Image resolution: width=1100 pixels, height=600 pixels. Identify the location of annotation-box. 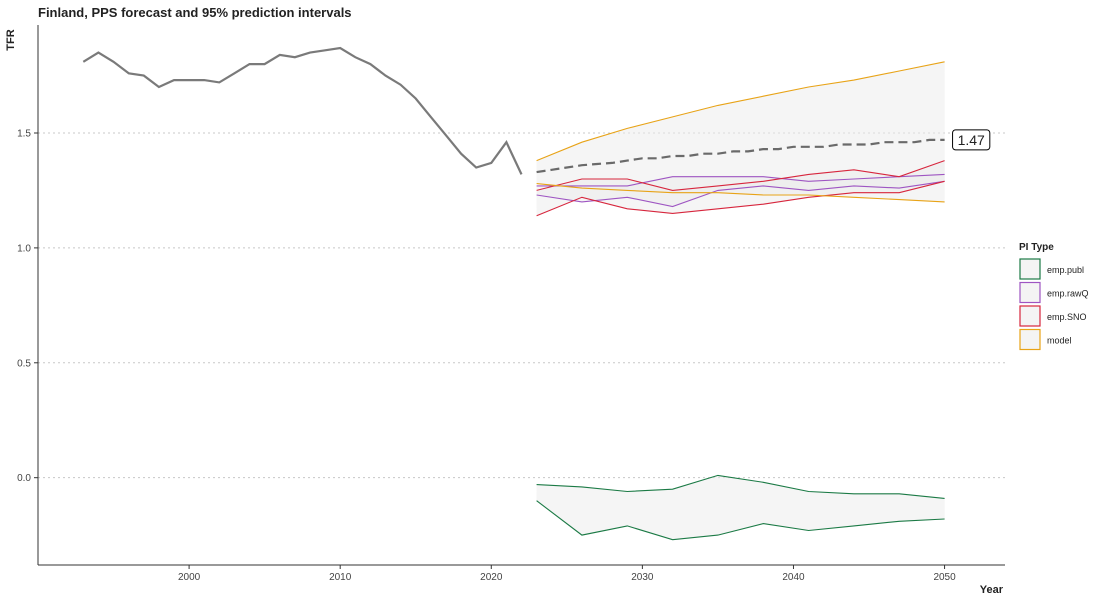
(971, 140).